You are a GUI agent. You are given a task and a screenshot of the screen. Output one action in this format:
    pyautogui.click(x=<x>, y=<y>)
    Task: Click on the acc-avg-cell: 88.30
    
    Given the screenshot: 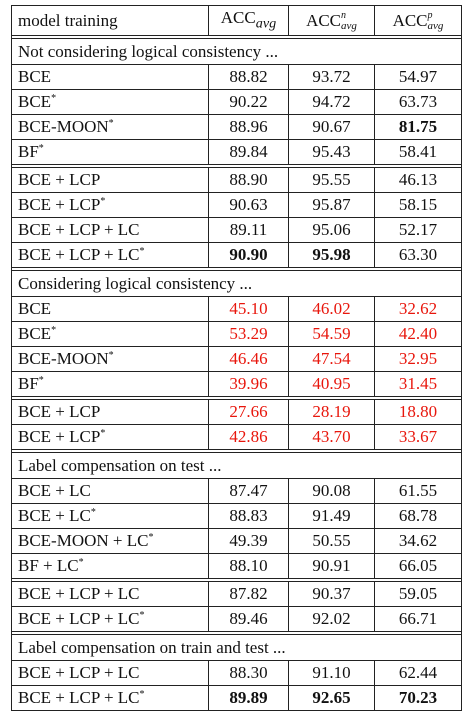 What is the action you would take?
    pyautogui.click(x=249, y=673)
    